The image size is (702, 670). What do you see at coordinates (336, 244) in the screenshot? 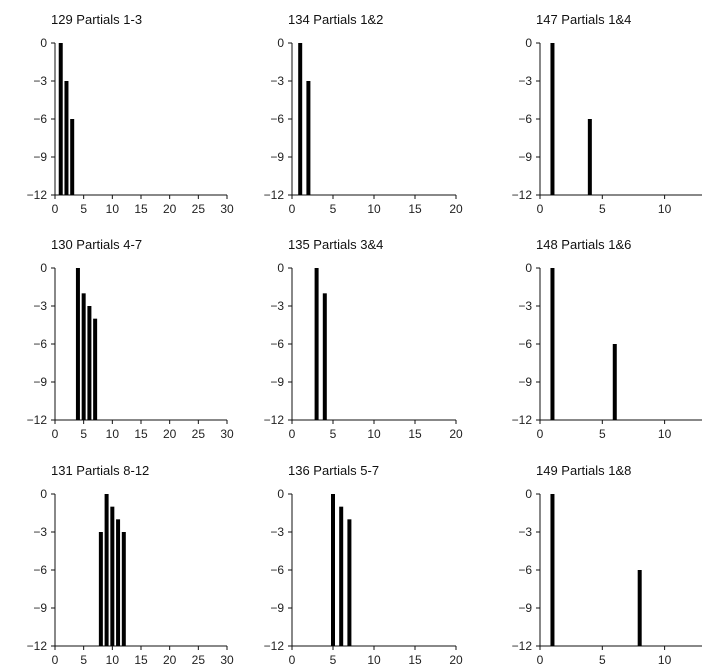
I see `panel-title: 135 Partials 3&4` at bounding box center [336, 244].